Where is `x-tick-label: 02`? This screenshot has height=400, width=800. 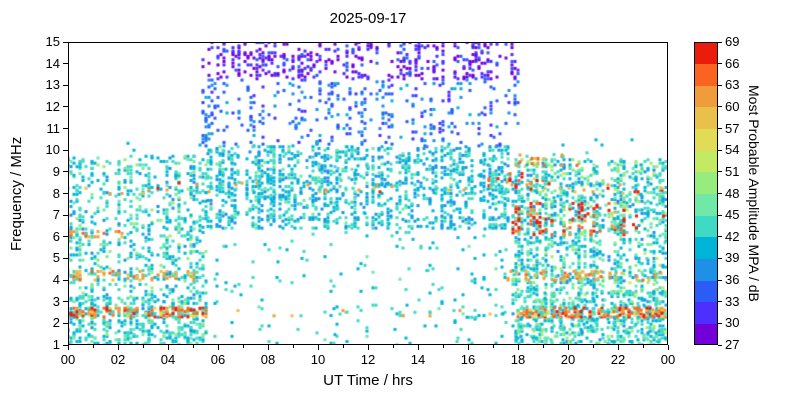 x-tick-label: 02 is located at coordinates (118, 359).